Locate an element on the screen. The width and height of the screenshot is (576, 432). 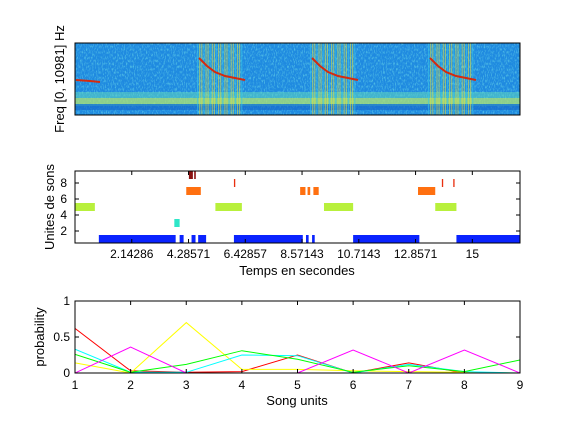
units-x-tick-label: 8.57143 is located at coordinates (302, 254).